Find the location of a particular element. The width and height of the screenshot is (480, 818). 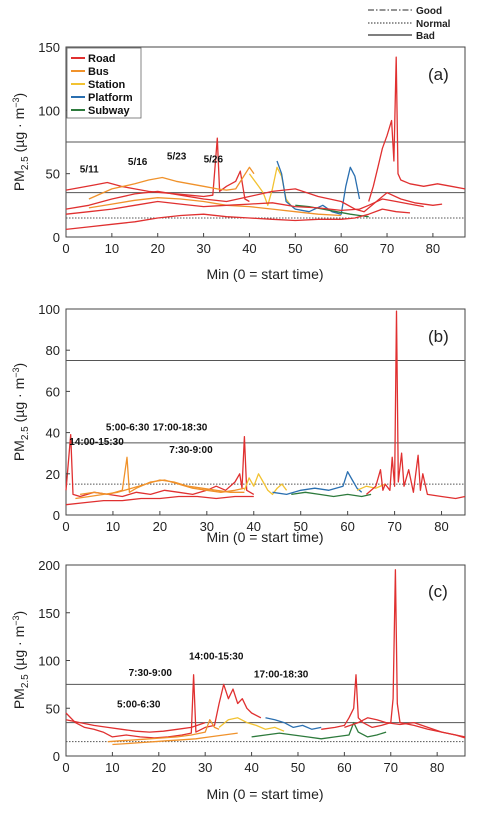

panel-b-y-ticks: 0 20 40 60 80 100 is located at coordinates (54, 412).